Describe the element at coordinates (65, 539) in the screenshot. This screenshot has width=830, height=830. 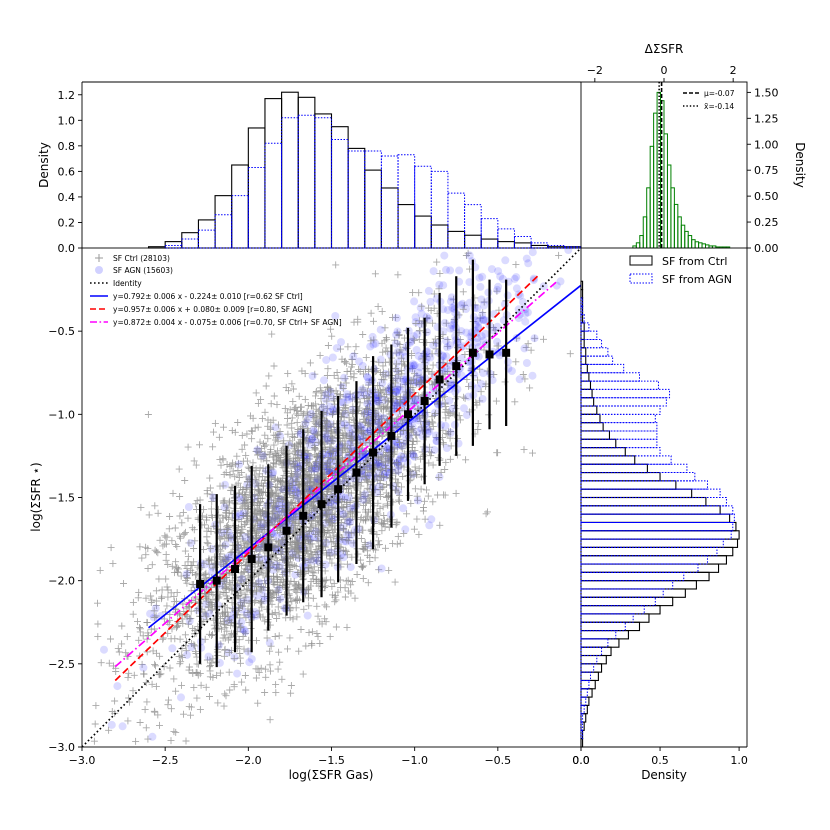
I see `main-y-ticks: −3.0 −2.5 −2.0 −1.5 −1.0 −0.5` at that location.